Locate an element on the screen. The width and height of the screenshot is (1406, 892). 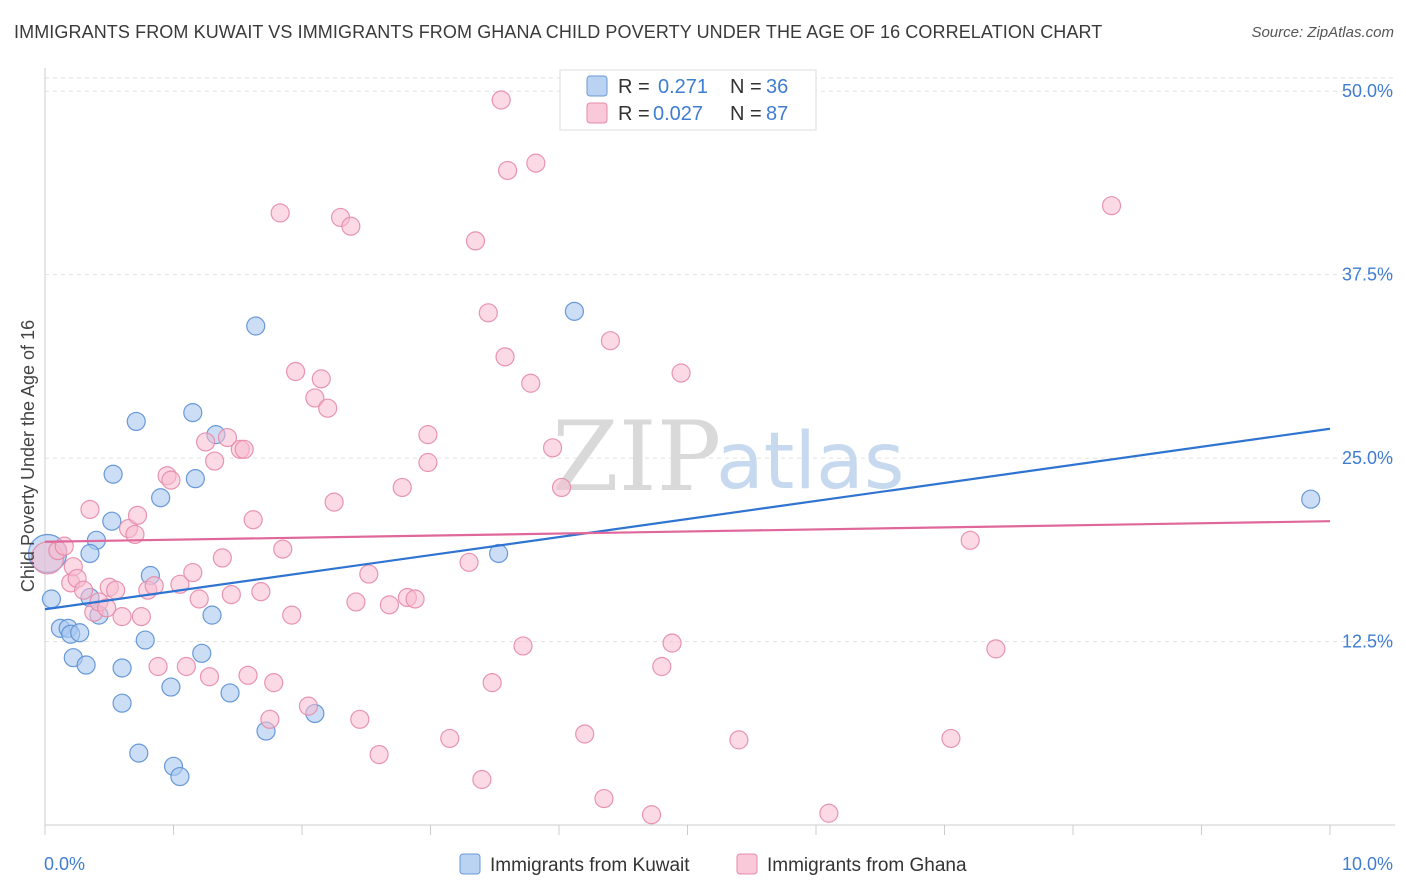
x-tick-label-start: 0.0% is located at coordinates (64, 864).